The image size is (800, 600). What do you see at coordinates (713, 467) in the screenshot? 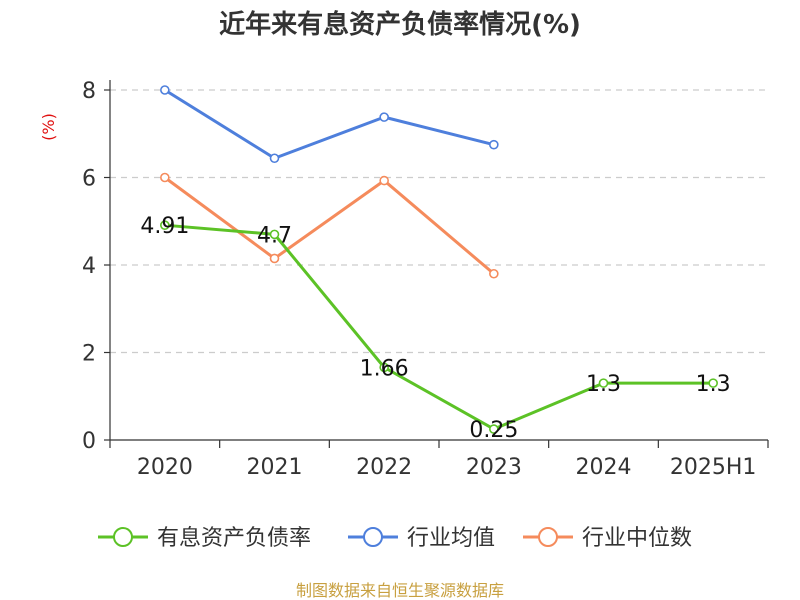
I see `x-tick-label: 2025H1` at bounding box center [713, 467].